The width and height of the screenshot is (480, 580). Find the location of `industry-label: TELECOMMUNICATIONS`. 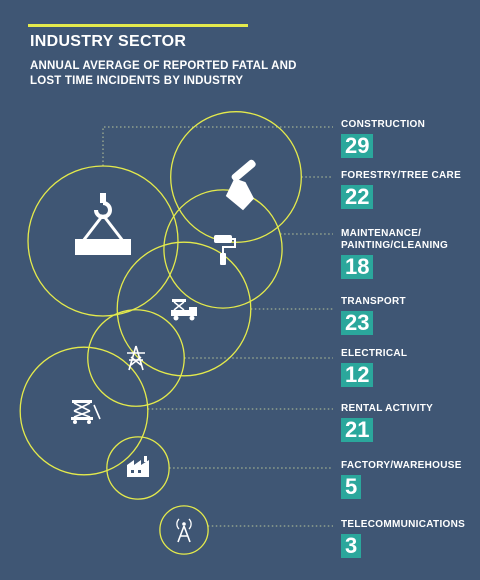

industry-label: TELECOMMUNICATIONS is located at coordinates (403, 524).